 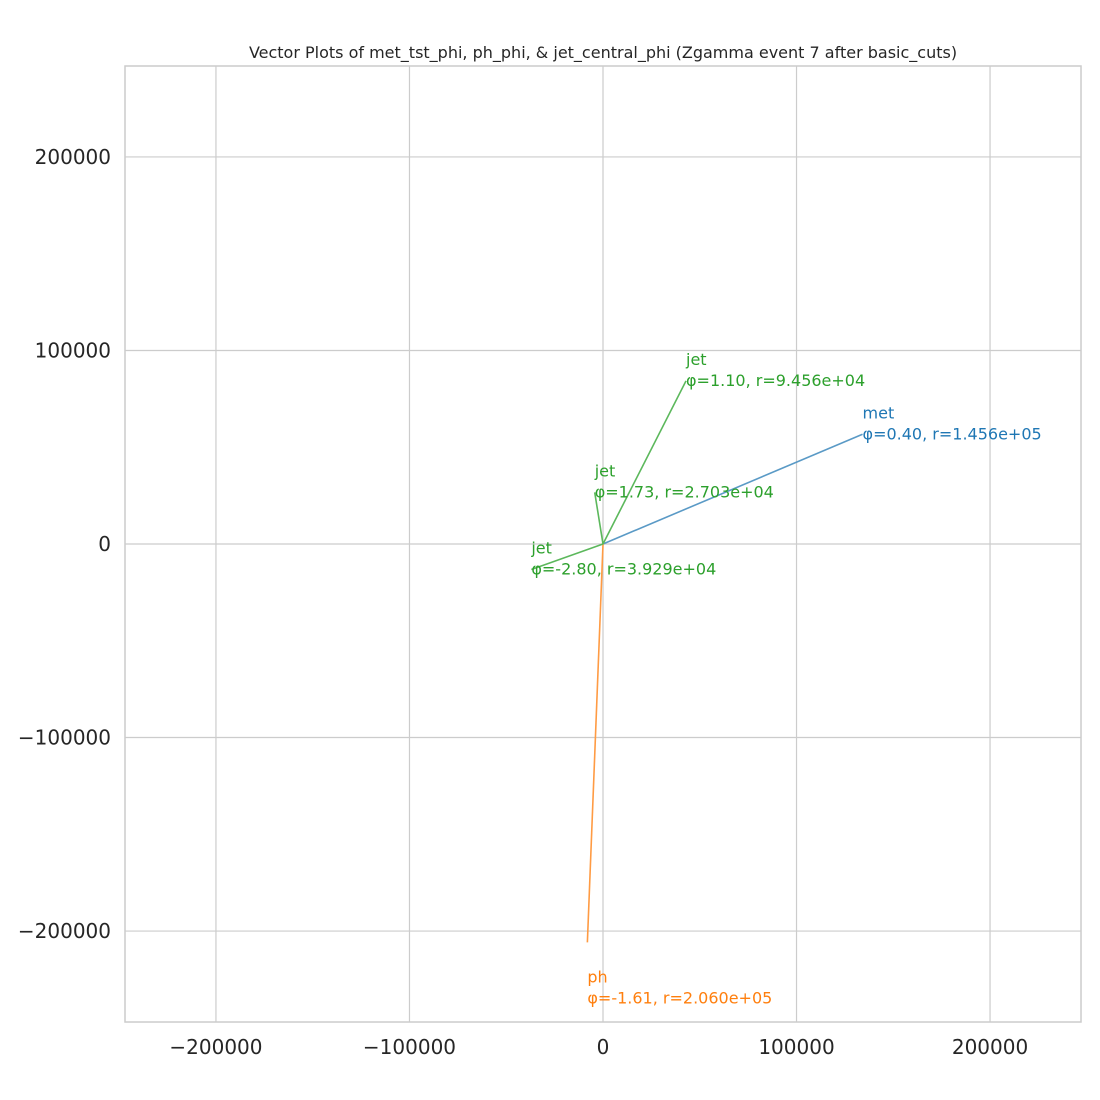 I want to click on vector-label-name: ph, so click(x=597, y=976).